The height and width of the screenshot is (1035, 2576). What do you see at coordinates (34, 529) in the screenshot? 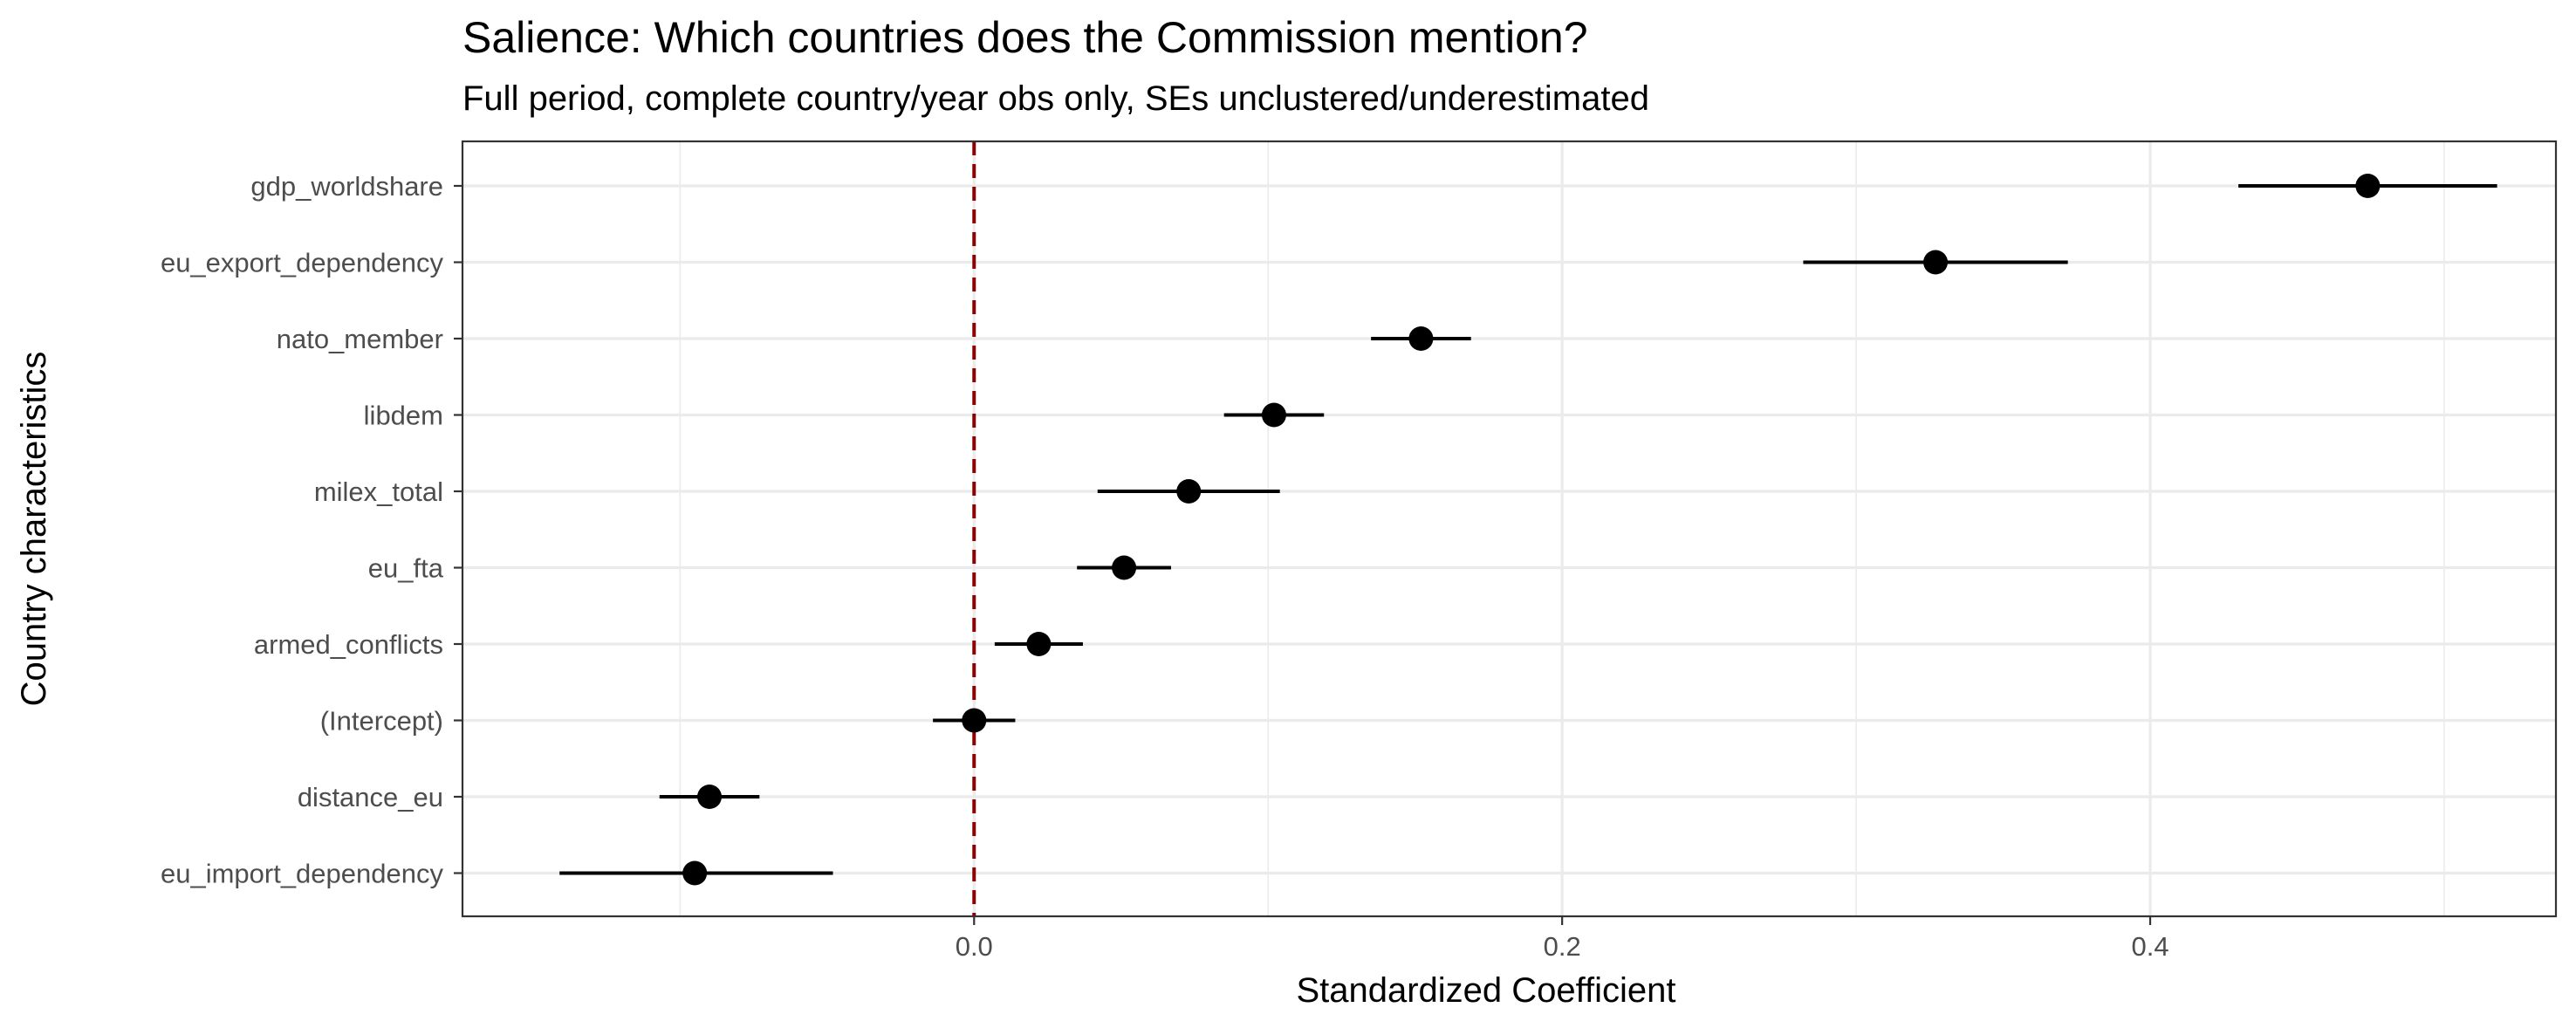
I see `y-axis-title: Country characteristics` at bounding box center [34, 529].